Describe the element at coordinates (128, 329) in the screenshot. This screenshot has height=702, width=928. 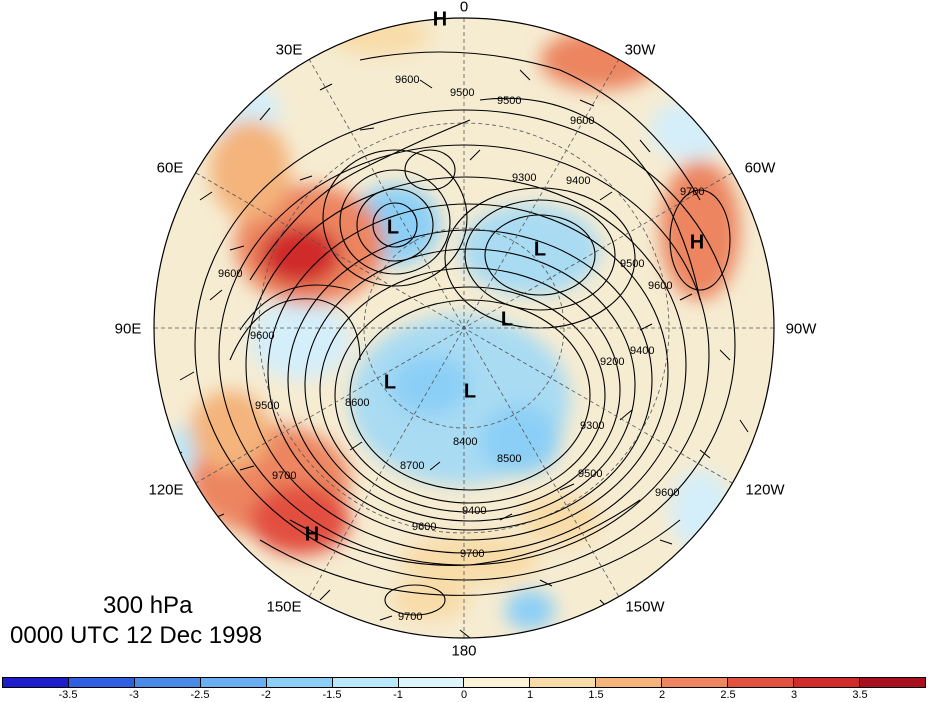
I see `lon-label-90e: 90E` at that location.